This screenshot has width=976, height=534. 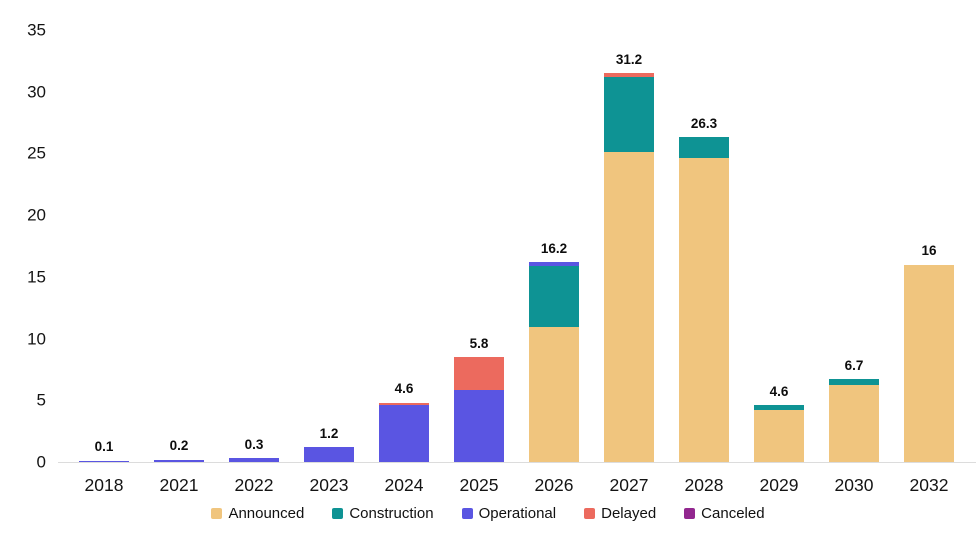 I want to click on bar-2026-construction-segment, so click(x=554, y=296).